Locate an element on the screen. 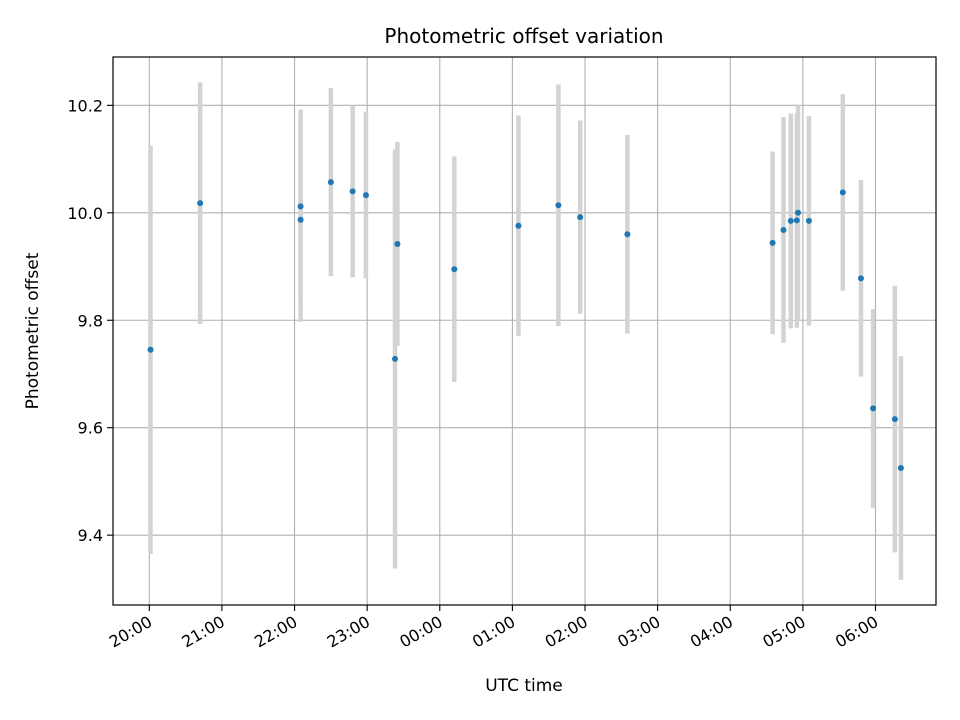 The width and height of the screenshot is (960, 720). x-tick-label: 01:00 is located at coordinates (493, 632).